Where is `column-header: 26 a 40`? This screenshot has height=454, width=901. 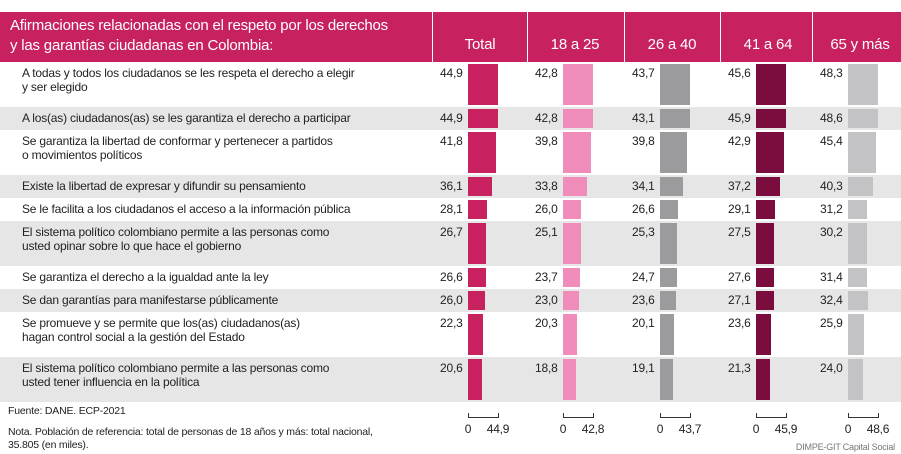 column-header: 26 a 40 is located at coordinates (672, 44).